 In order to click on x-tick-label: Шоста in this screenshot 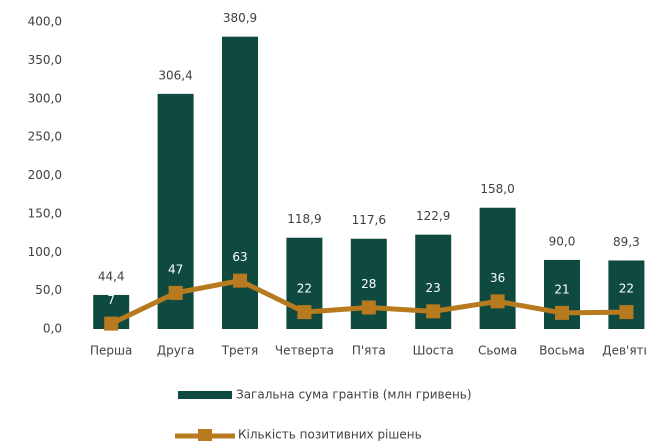, I will do `click(433, 351)`.